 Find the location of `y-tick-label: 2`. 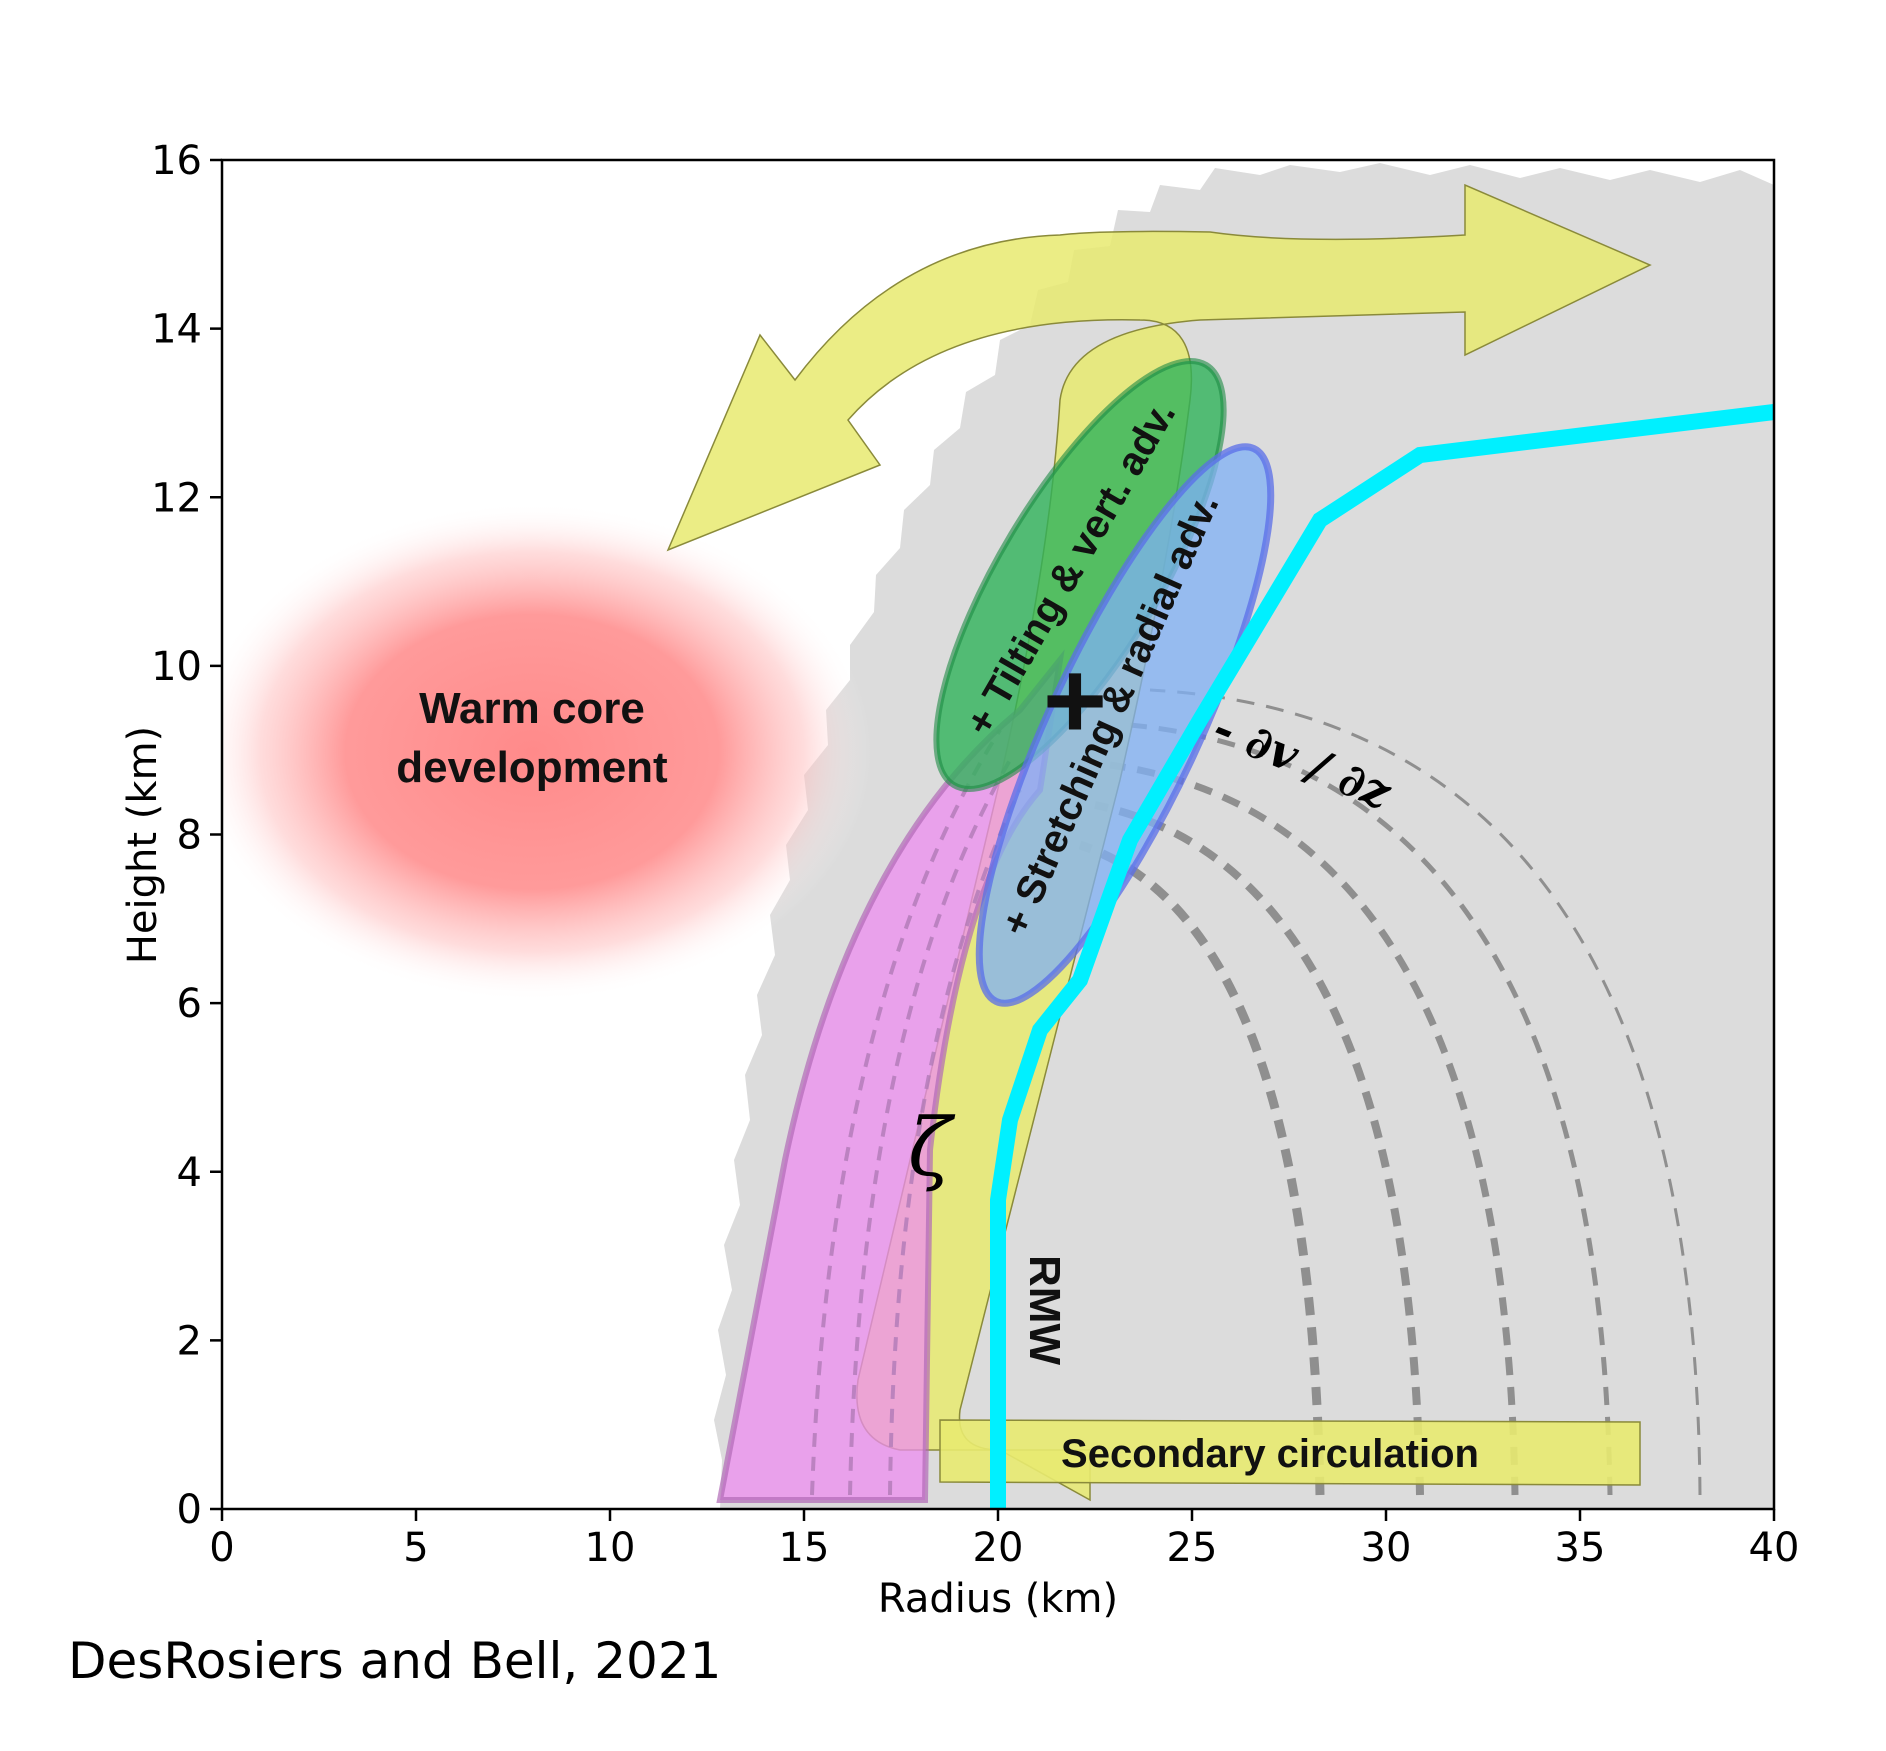

y-tick-label: 2 is located at coordinates (189, 1341).